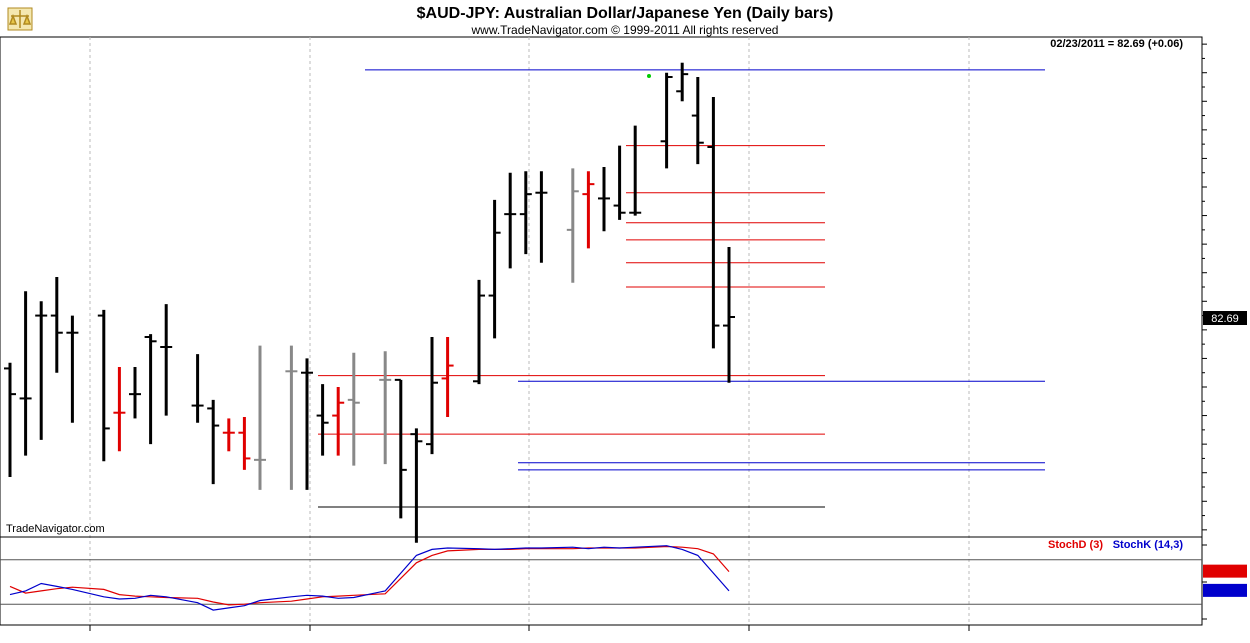 The image size is (1250, 643). Describe the element at coordinates (1075, 545) in the screenshot. I see `legend-stochd: StochD (3)` at that location.